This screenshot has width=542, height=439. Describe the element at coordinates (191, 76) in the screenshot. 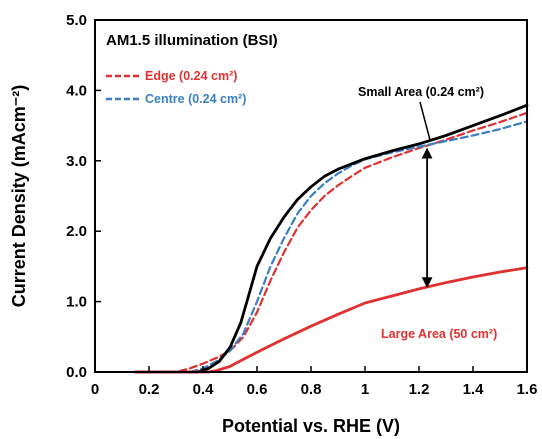

I see `legend-label-edge: Edge (0.24 cm²)` at that location.